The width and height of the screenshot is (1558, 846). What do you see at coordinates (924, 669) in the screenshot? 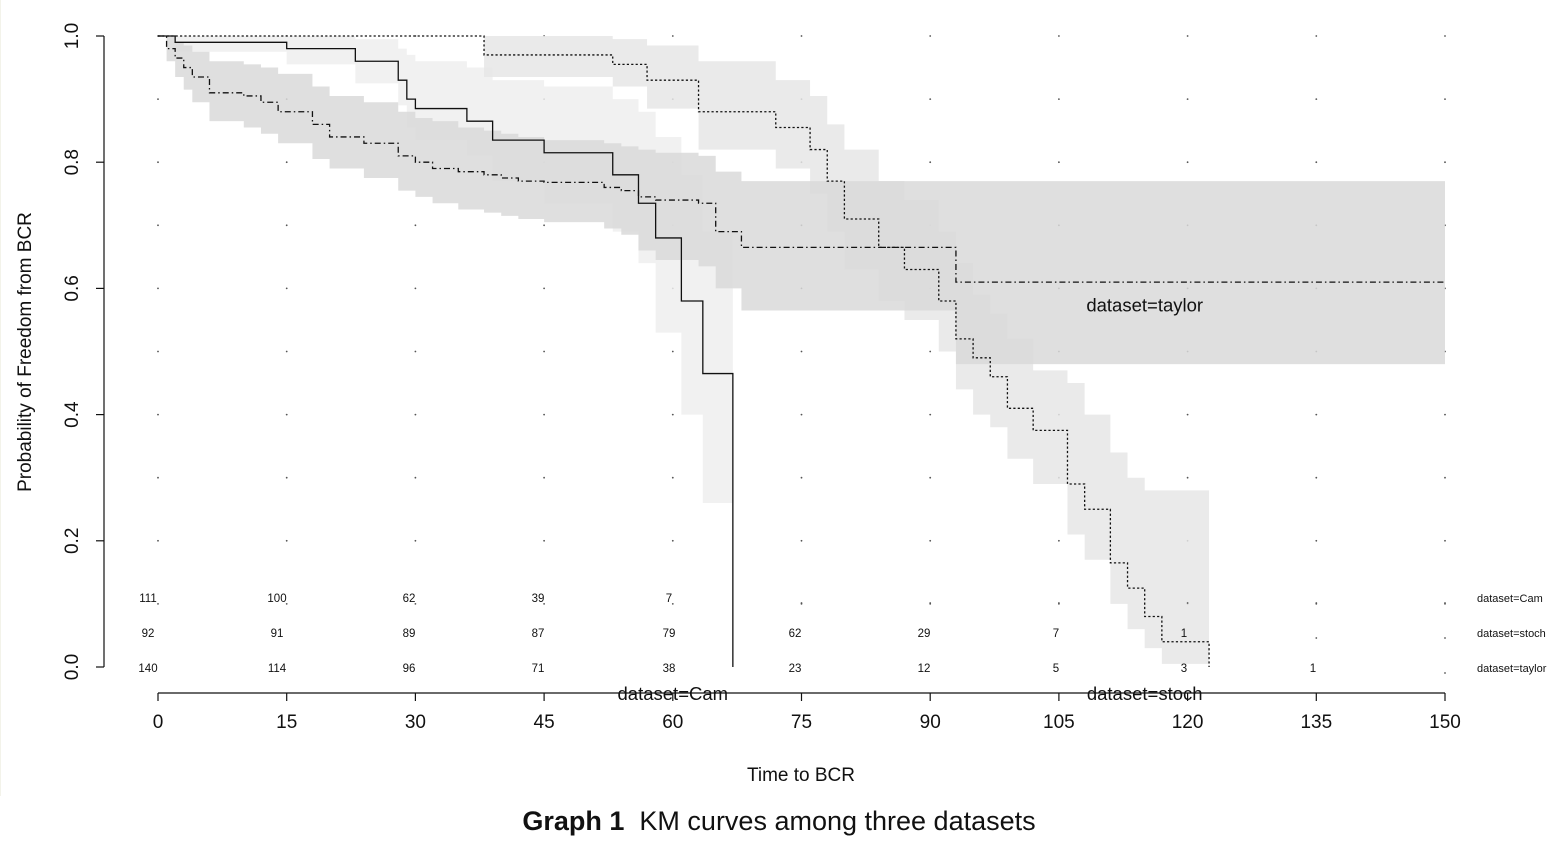
I see `risk-count: 12` at bounding box center [924, 669].